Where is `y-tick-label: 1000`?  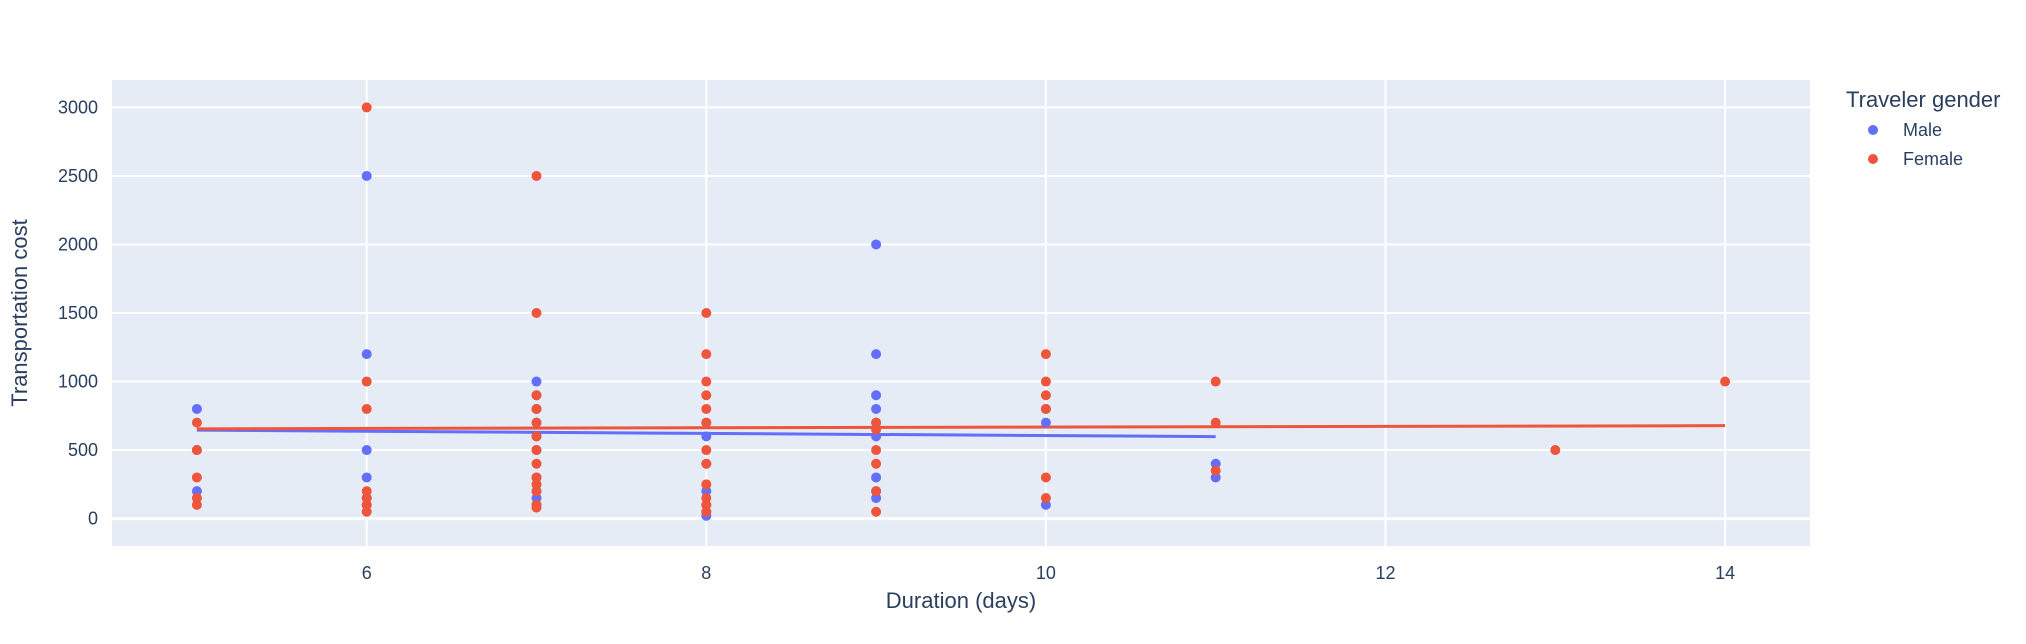 y-tick-label: 1000 is located at coordinates (78, 382).